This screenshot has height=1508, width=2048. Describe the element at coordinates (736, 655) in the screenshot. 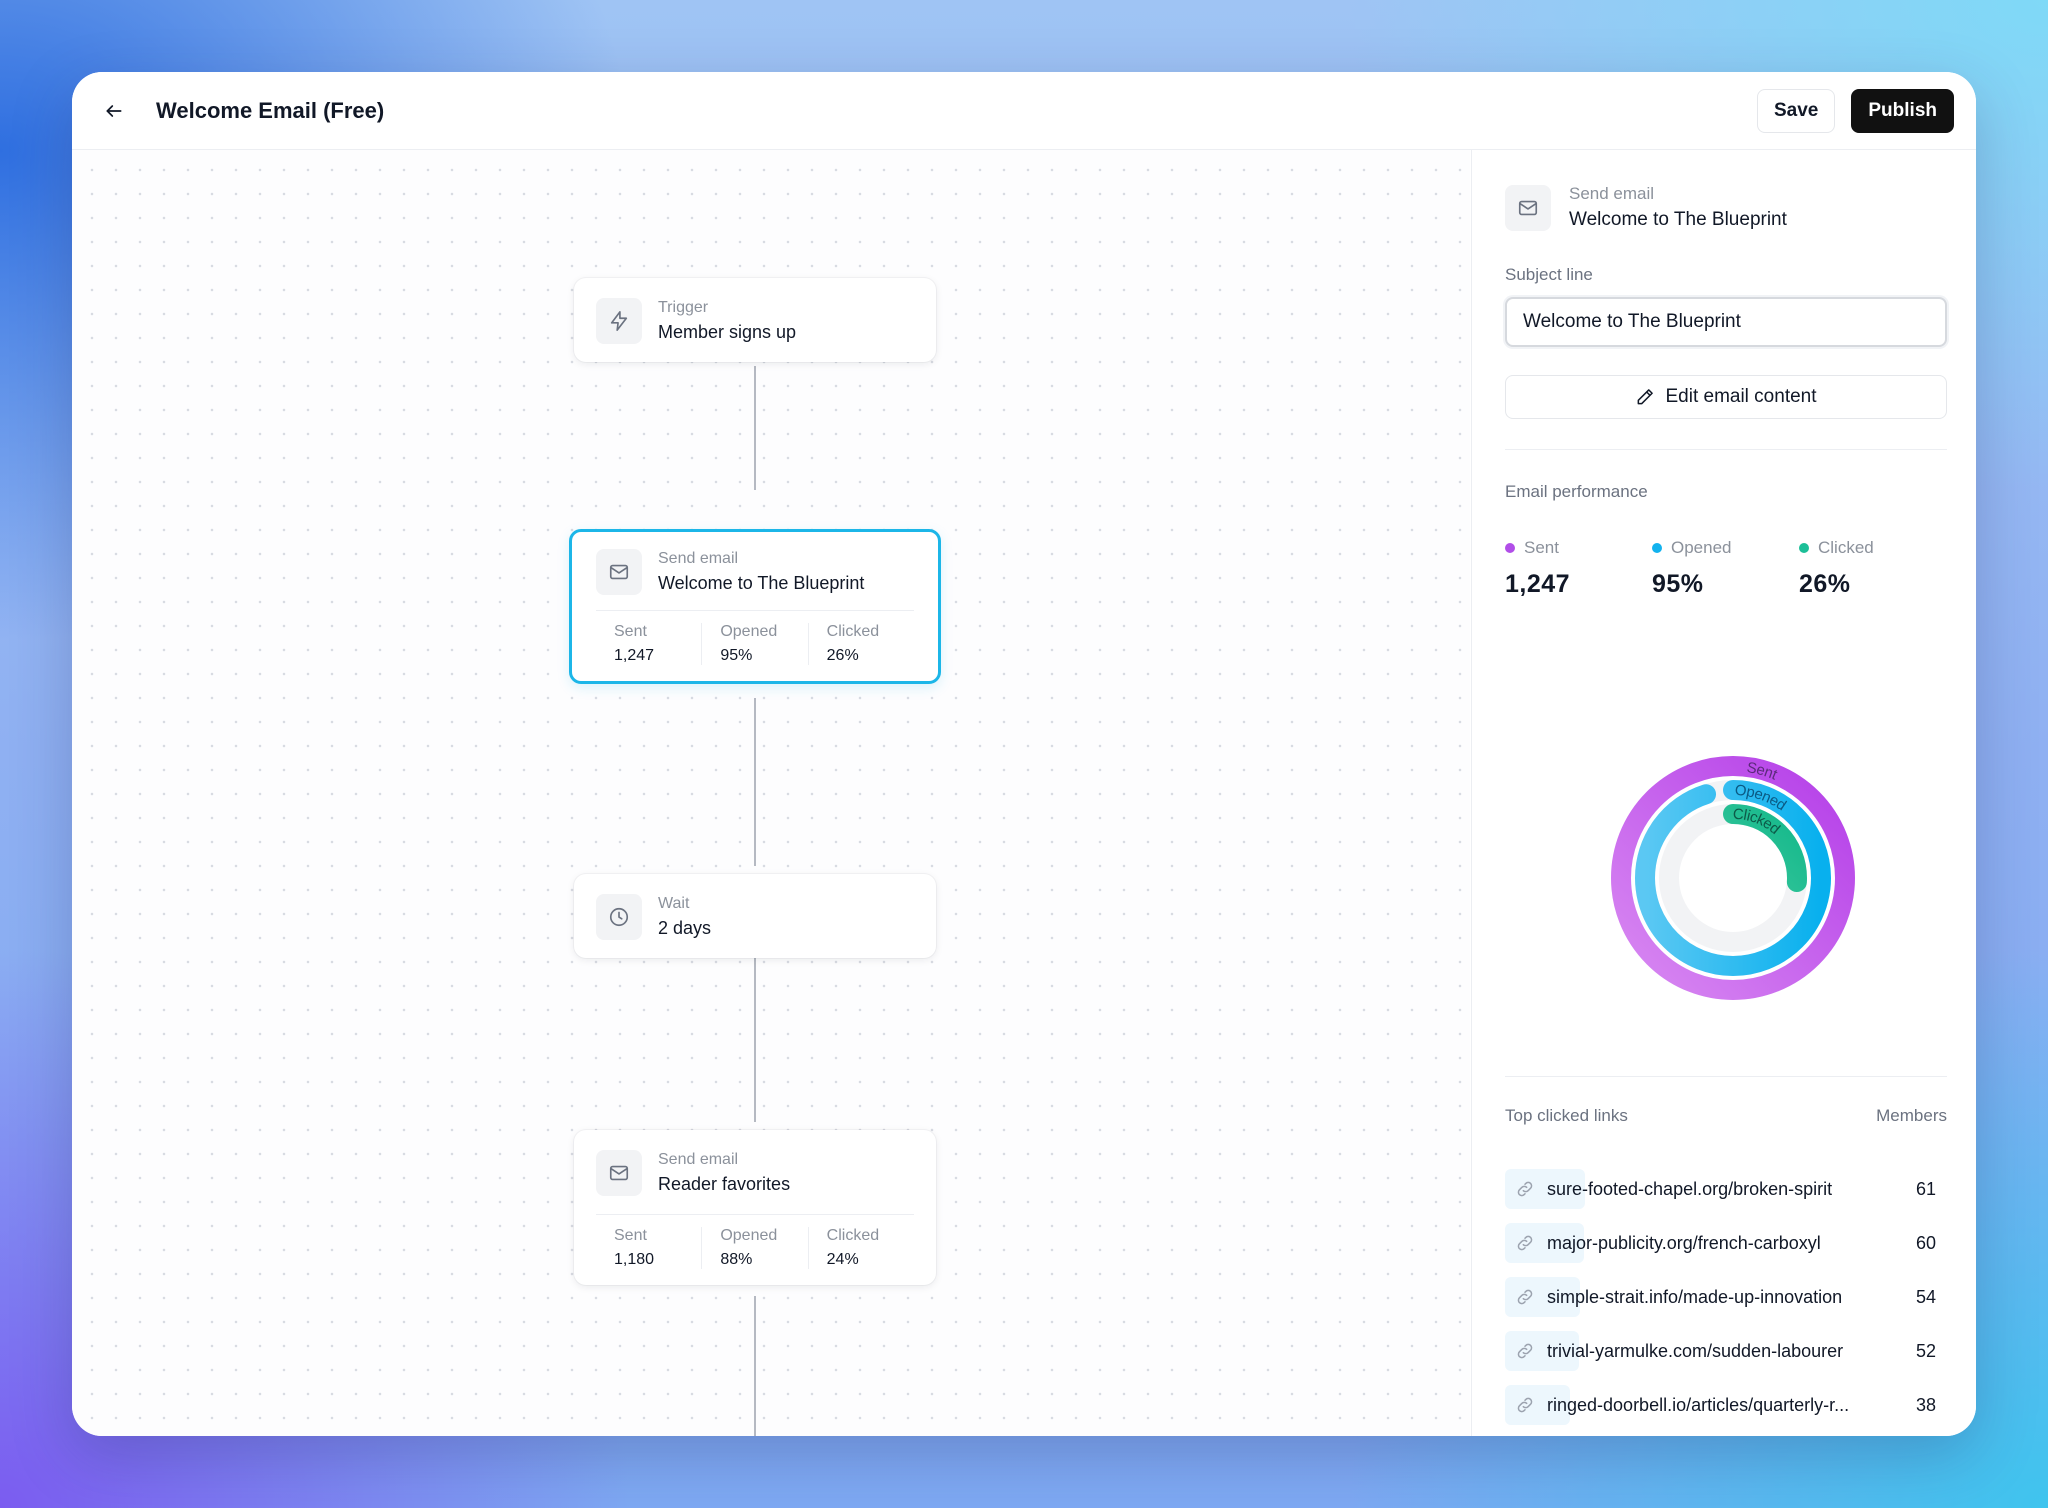

I see `stat-value: 95%` at that location.